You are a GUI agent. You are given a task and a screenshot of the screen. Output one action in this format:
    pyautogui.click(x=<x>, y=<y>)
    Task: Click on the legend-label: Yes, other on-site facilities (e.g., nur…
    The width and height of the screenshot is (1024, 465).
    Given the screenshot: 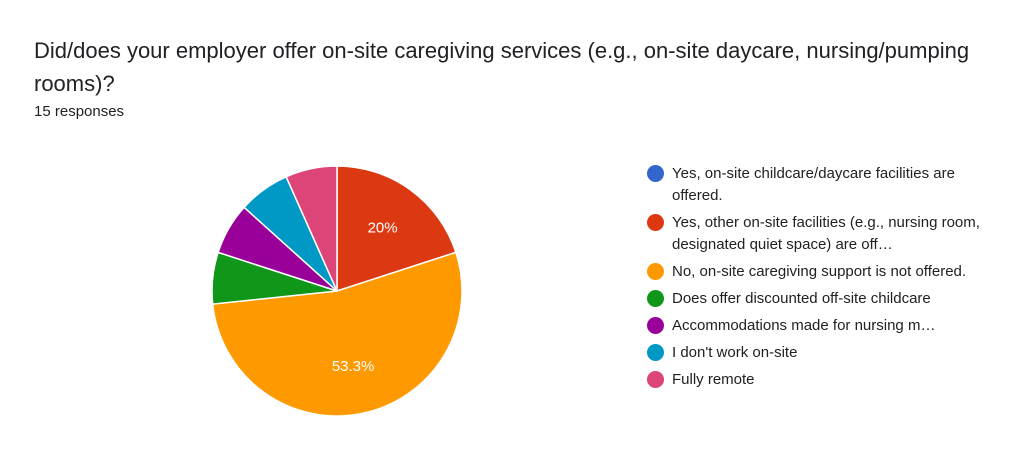 What is the action you would take?
    pyautogui.click(x=826, y=233)
    